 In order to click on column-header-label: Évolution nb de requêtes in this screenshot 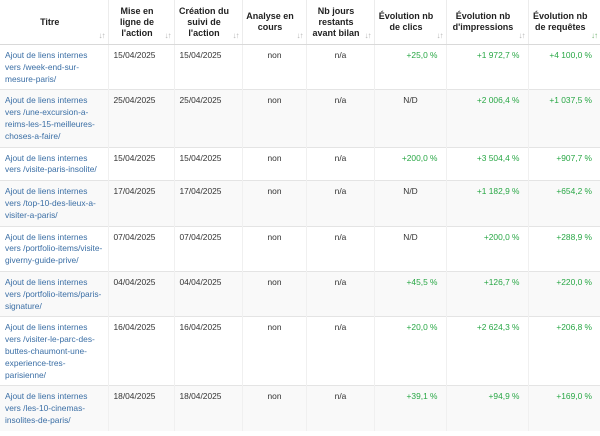, I will do `click(560, 21)`.